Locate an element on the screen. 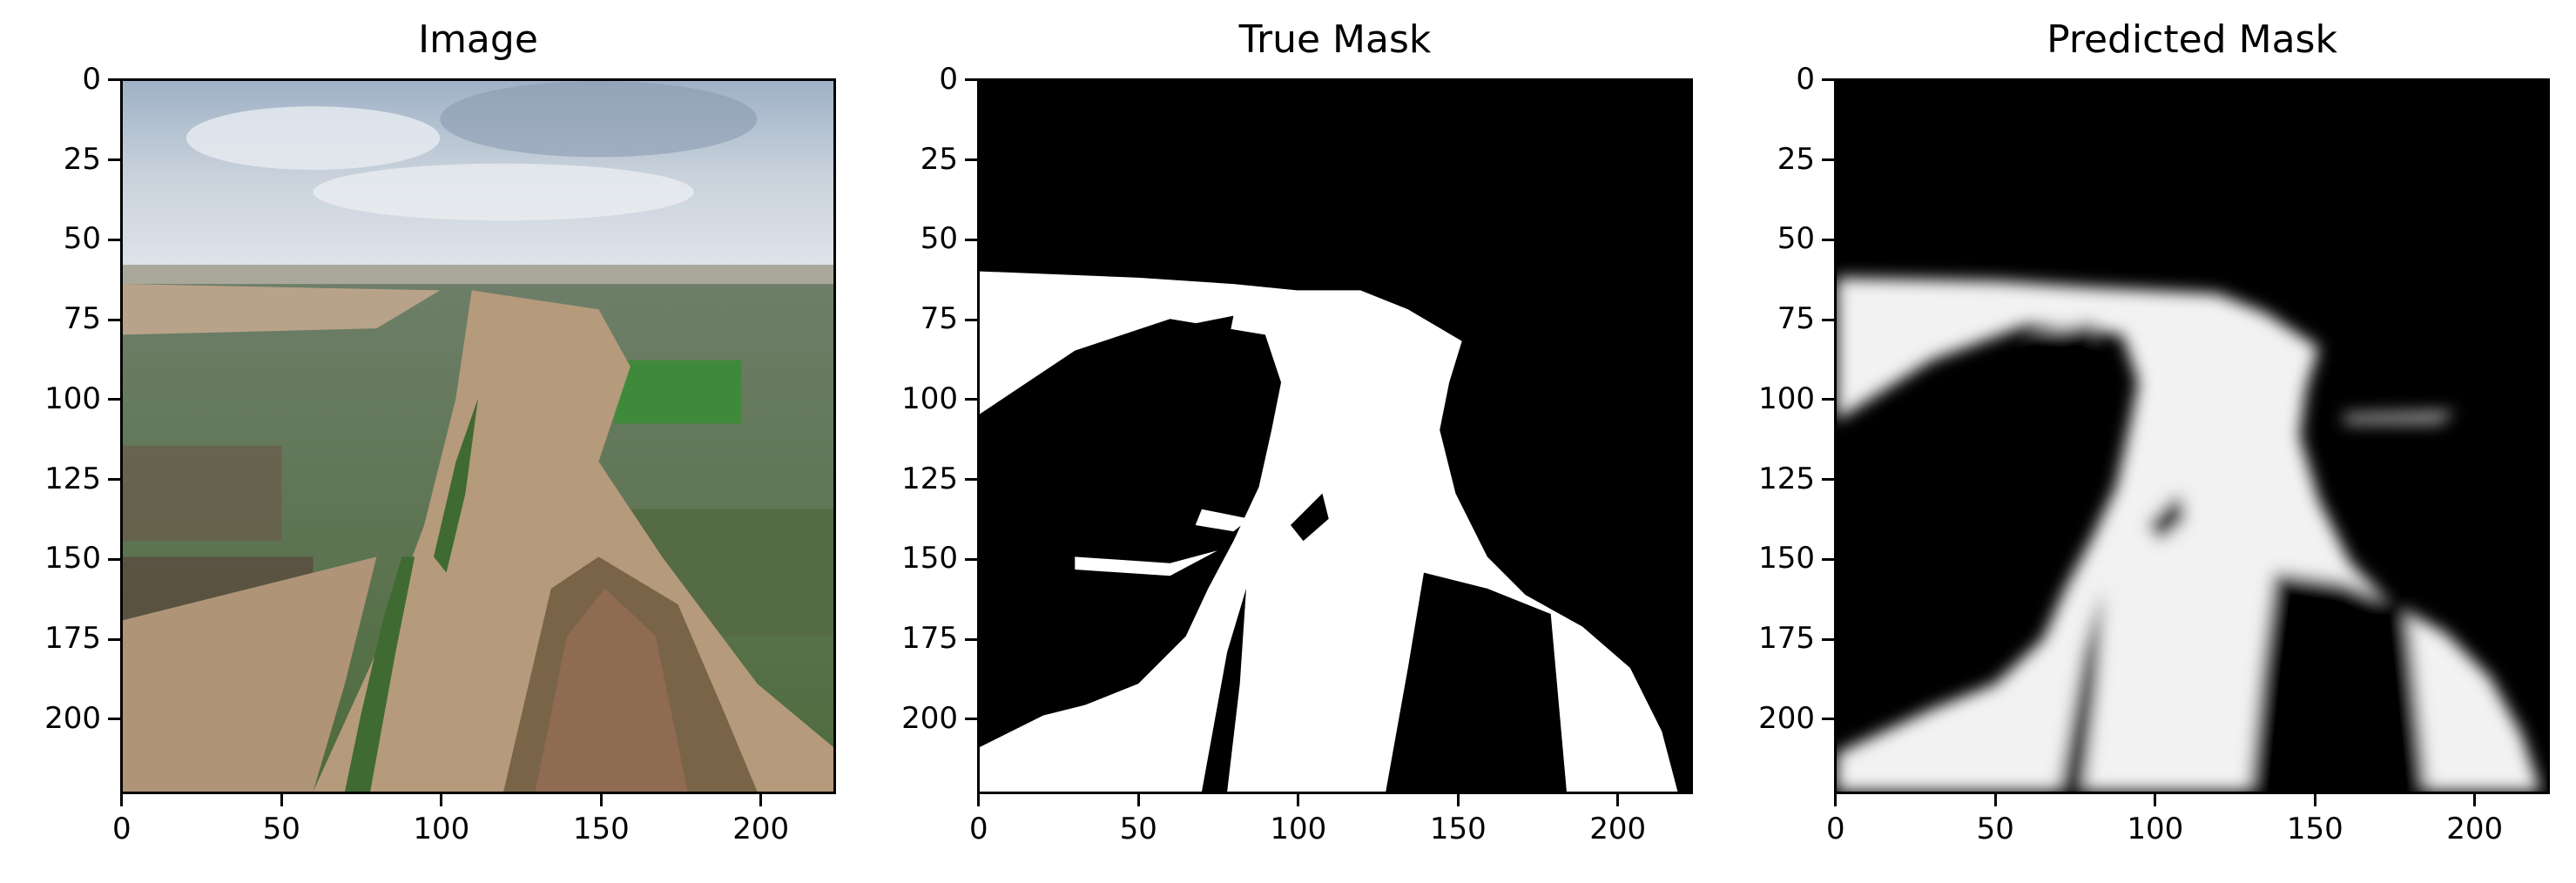  panel-title: Predicted Mask is located at coordinates (2192, 40).